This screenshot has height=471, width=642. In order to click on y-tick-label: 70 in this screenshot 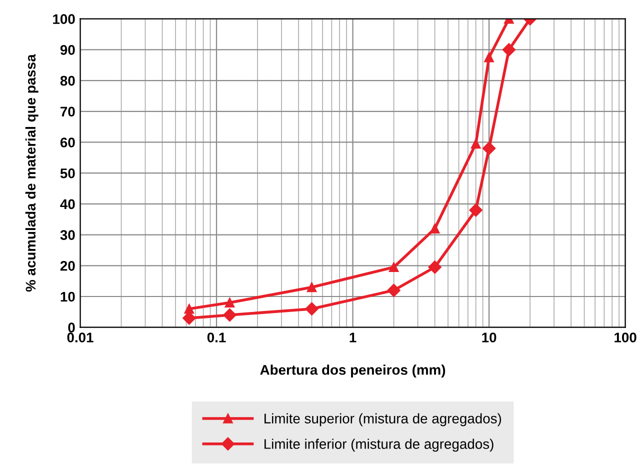, I will do `click(67, 111)`.